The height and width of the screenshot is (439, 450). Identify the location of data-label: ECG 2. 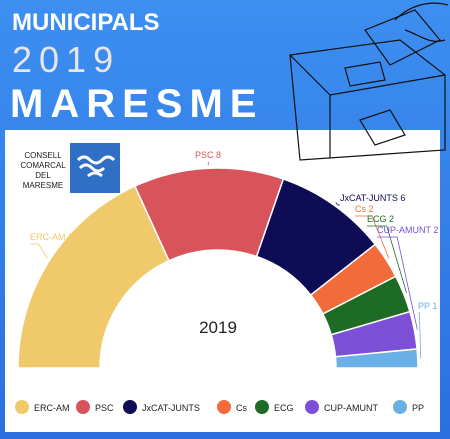
(380, 219).